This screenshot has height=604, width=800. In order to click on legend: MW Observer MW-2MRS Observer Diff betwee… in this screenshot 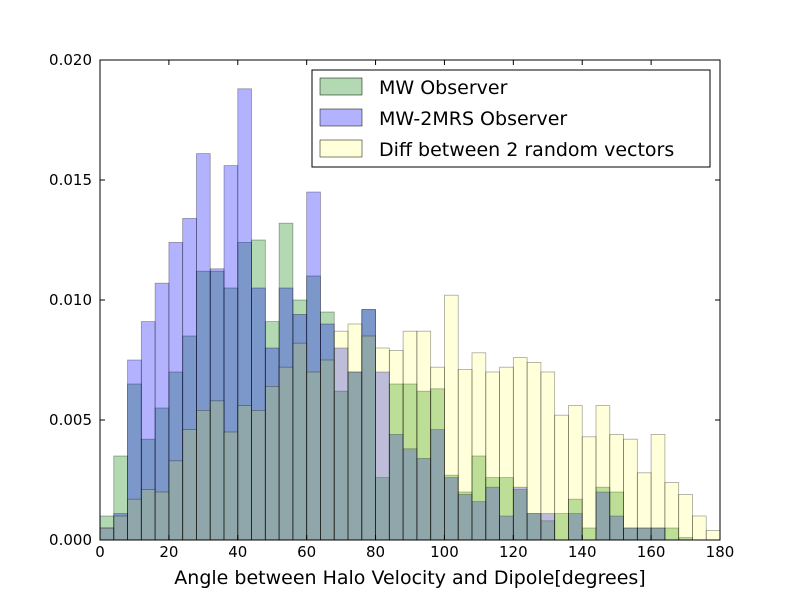, I will do `click(511, 118)`.